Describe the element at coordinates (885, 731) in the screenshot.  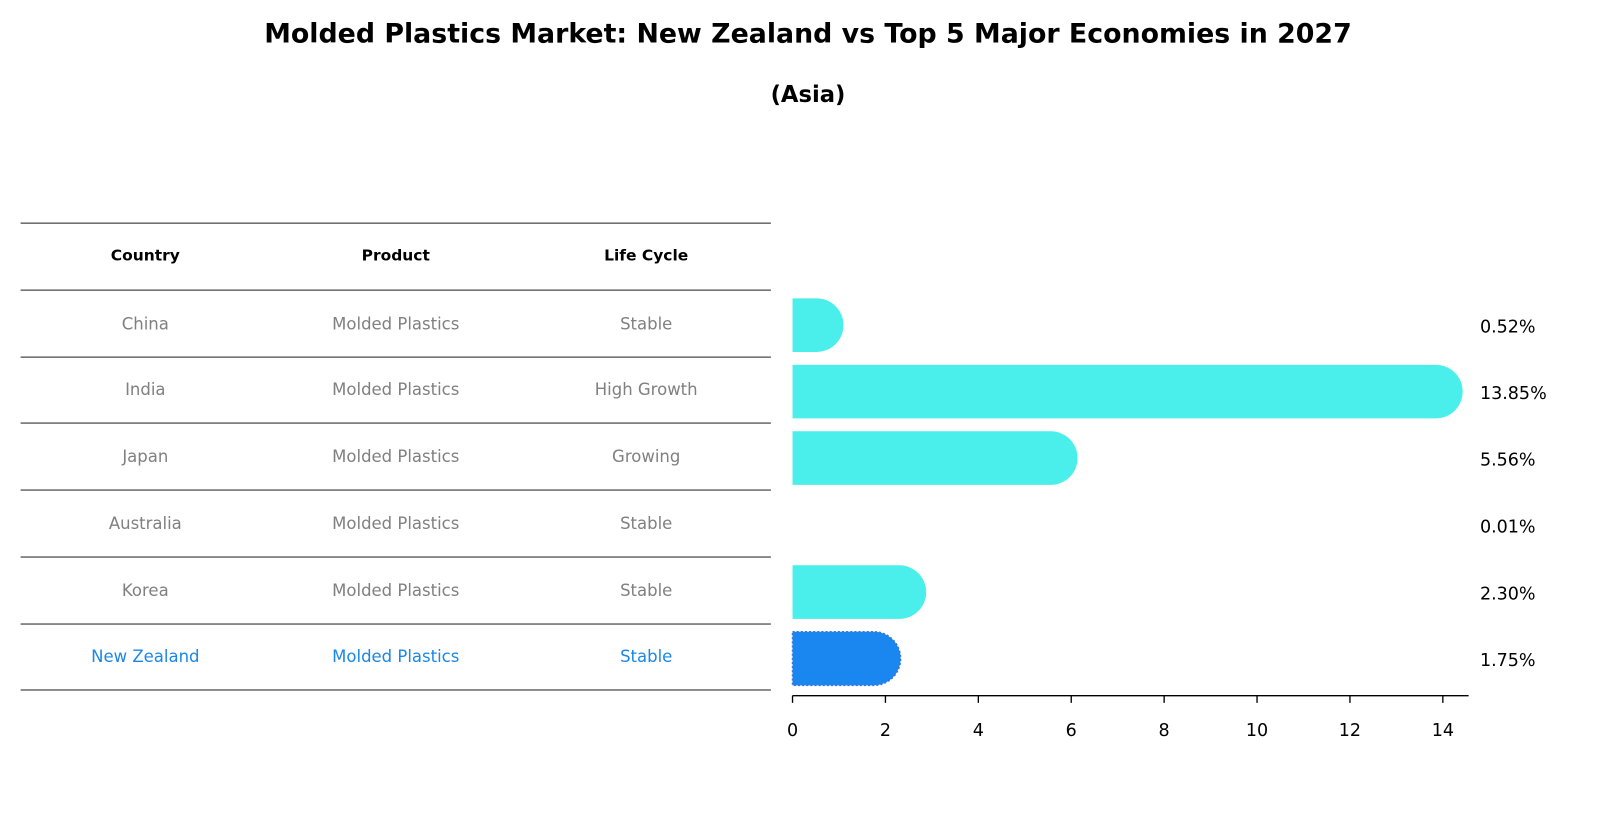
I see `x-tick-label: 2` at that location.